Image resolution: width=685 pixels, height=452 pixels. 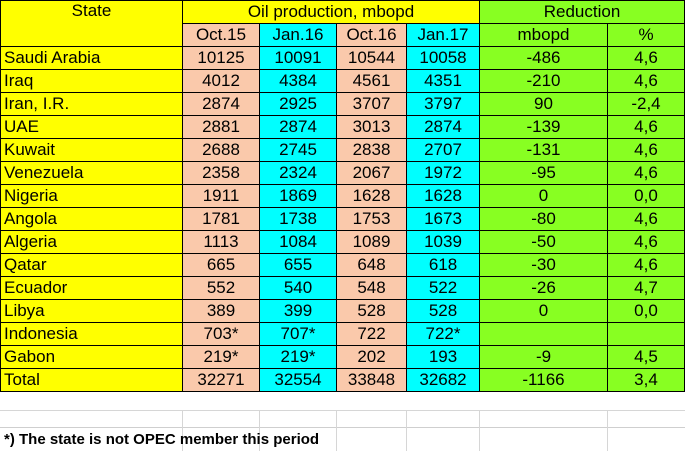 I want to click on oct16-cell: 2838, so click(x=371, y=150).